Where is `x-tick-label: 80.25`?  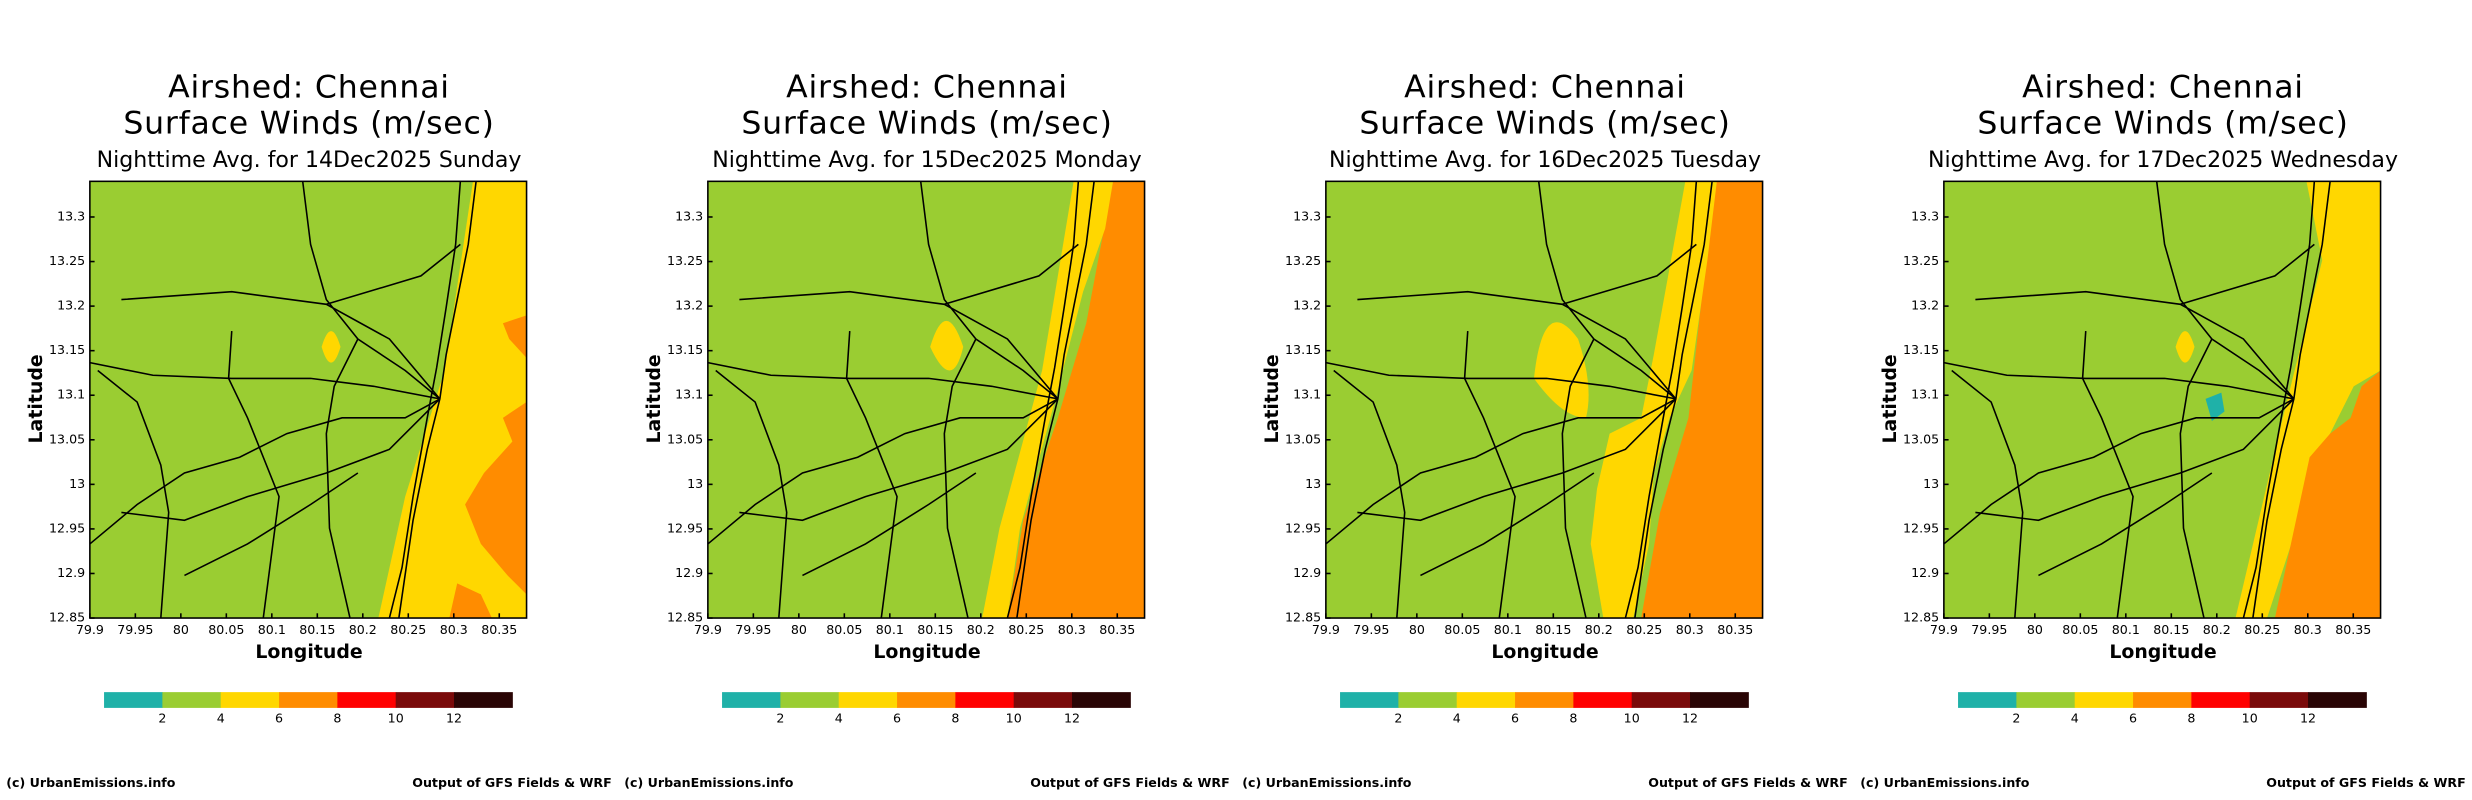 x-tick-label: 80.25 is located at coordinates (1026, 629).